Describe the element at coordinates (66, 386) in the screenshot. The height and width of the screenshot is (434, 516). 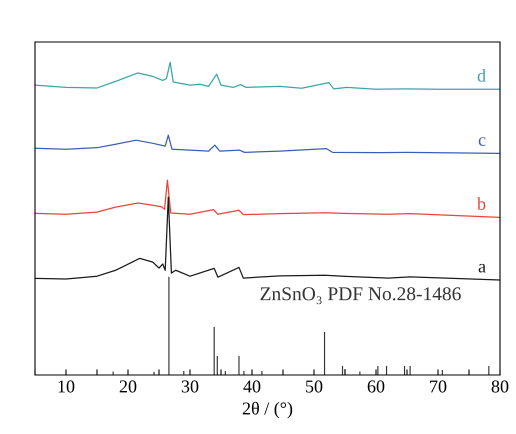
I see `x-tick-label: 10` at that location.